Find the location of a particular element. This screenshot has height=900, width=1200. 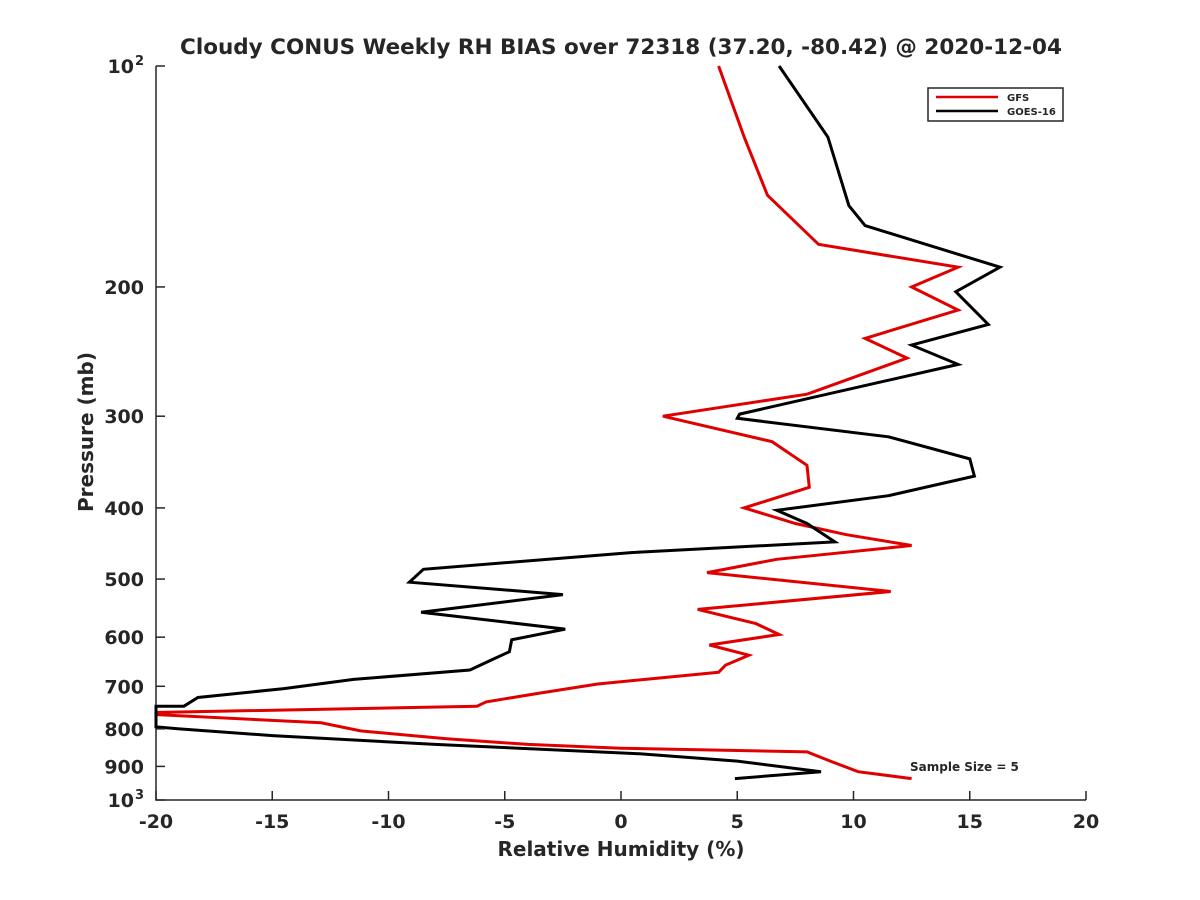

x-tick-label: 0 is located at coordinates (620, 822).